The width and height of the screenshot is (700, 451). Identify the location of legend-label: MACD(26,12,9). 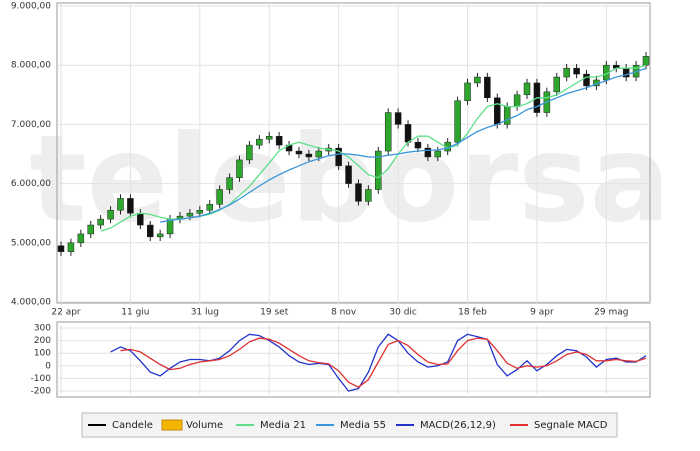
(458, 425).